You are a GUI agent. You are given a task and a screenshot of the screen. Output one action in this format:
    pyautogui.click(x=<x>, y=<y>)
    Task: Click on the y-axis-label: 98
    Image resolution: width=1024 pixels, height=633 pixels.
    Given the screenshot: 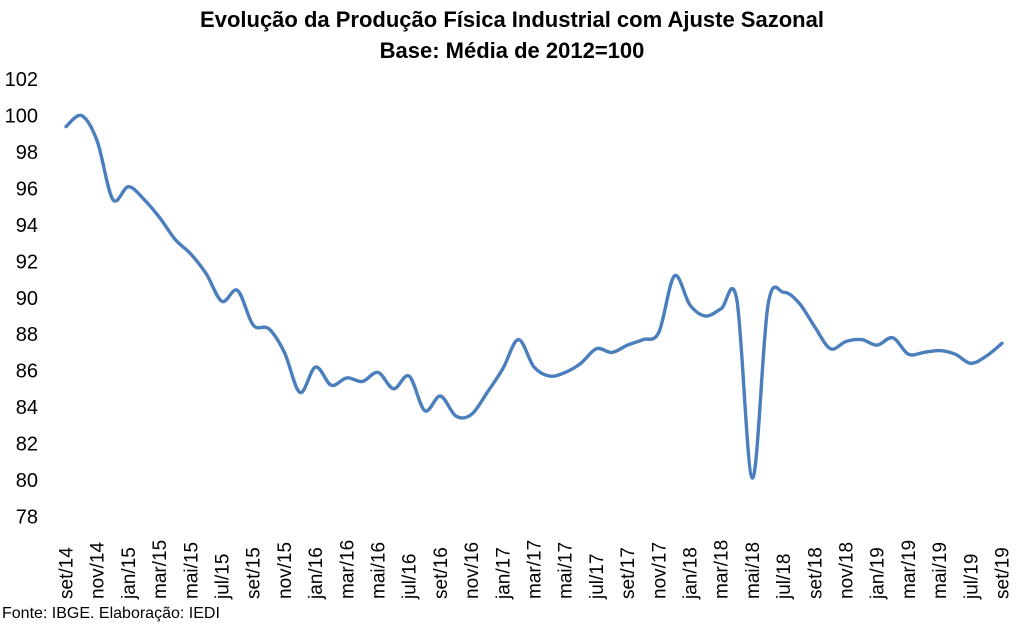 What is the action you would take?
    pyautogui.click(x=27, y=153)
    